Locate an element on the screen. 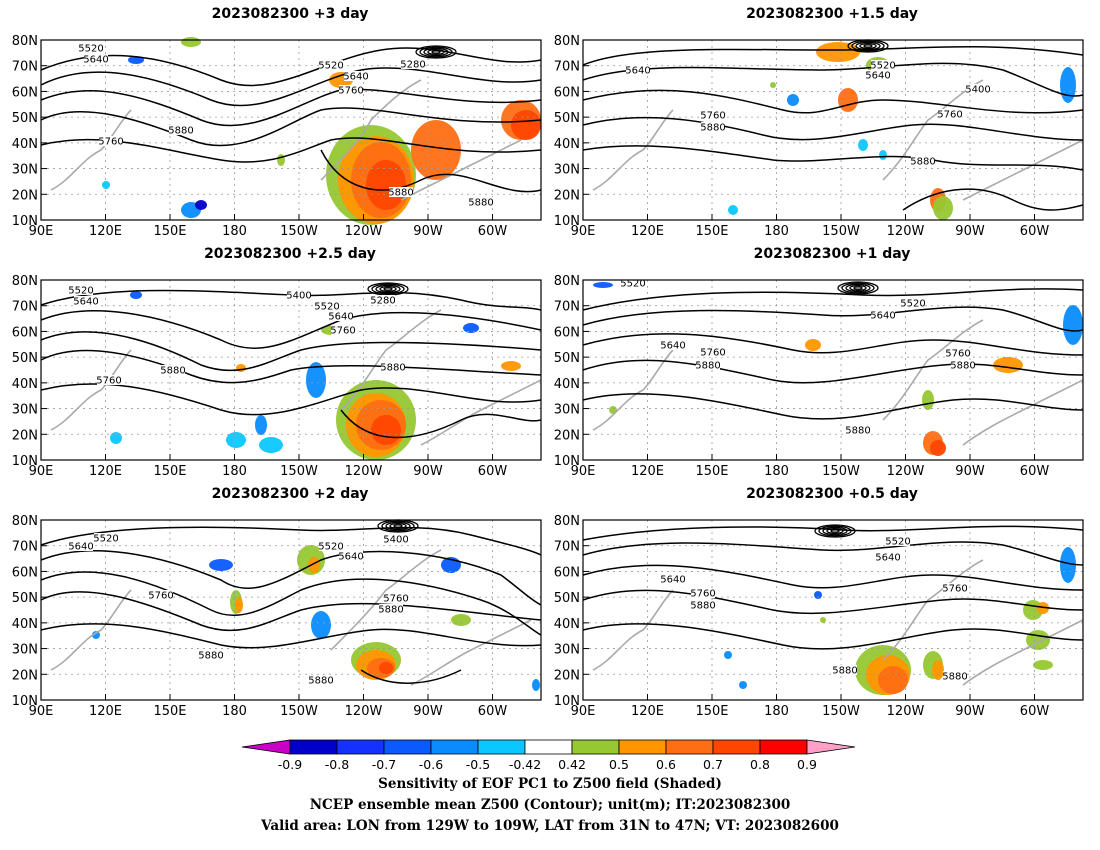 Image resolution: width=1100 pixels, height=850 pixels. colorbar-tick-label: -0.7 is located at coordinates (384, 764).